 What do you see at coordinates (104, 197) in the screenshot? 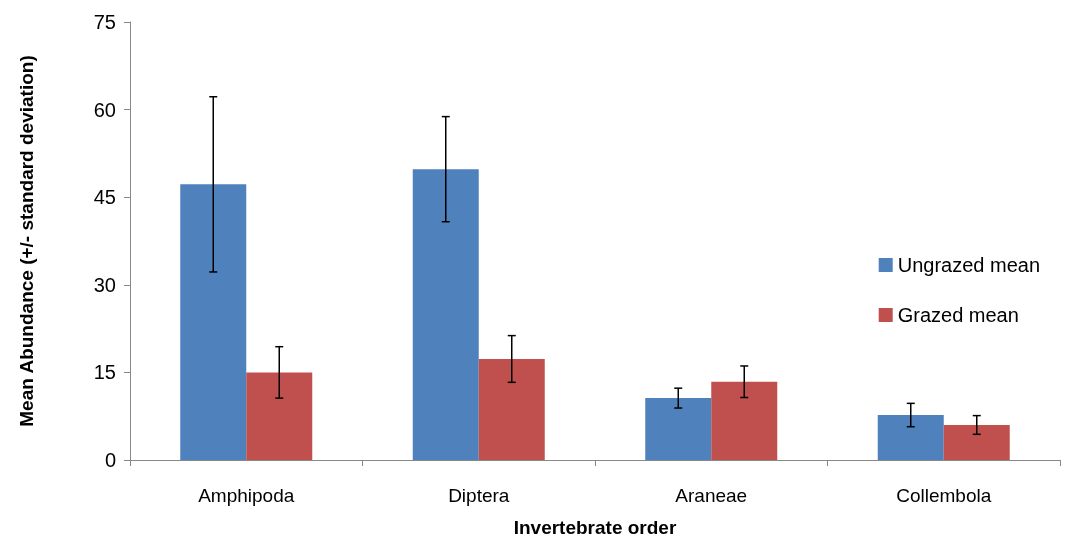
I see `y-tick-label: 45` at bounding box center [104, 197].